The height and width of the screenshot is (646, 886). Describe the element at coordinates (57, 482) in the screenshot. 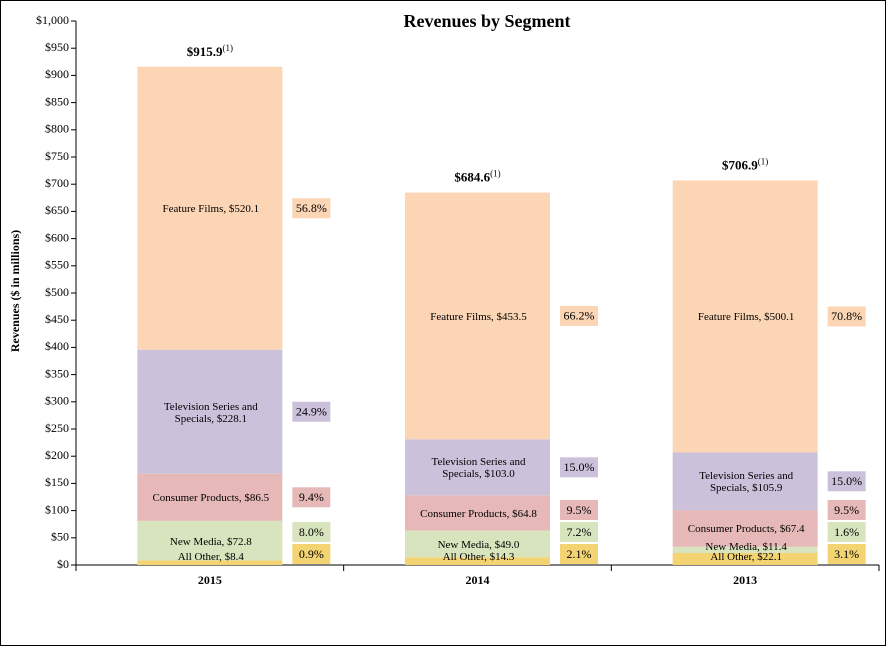

I see `y-tick-label: $150` at that location.